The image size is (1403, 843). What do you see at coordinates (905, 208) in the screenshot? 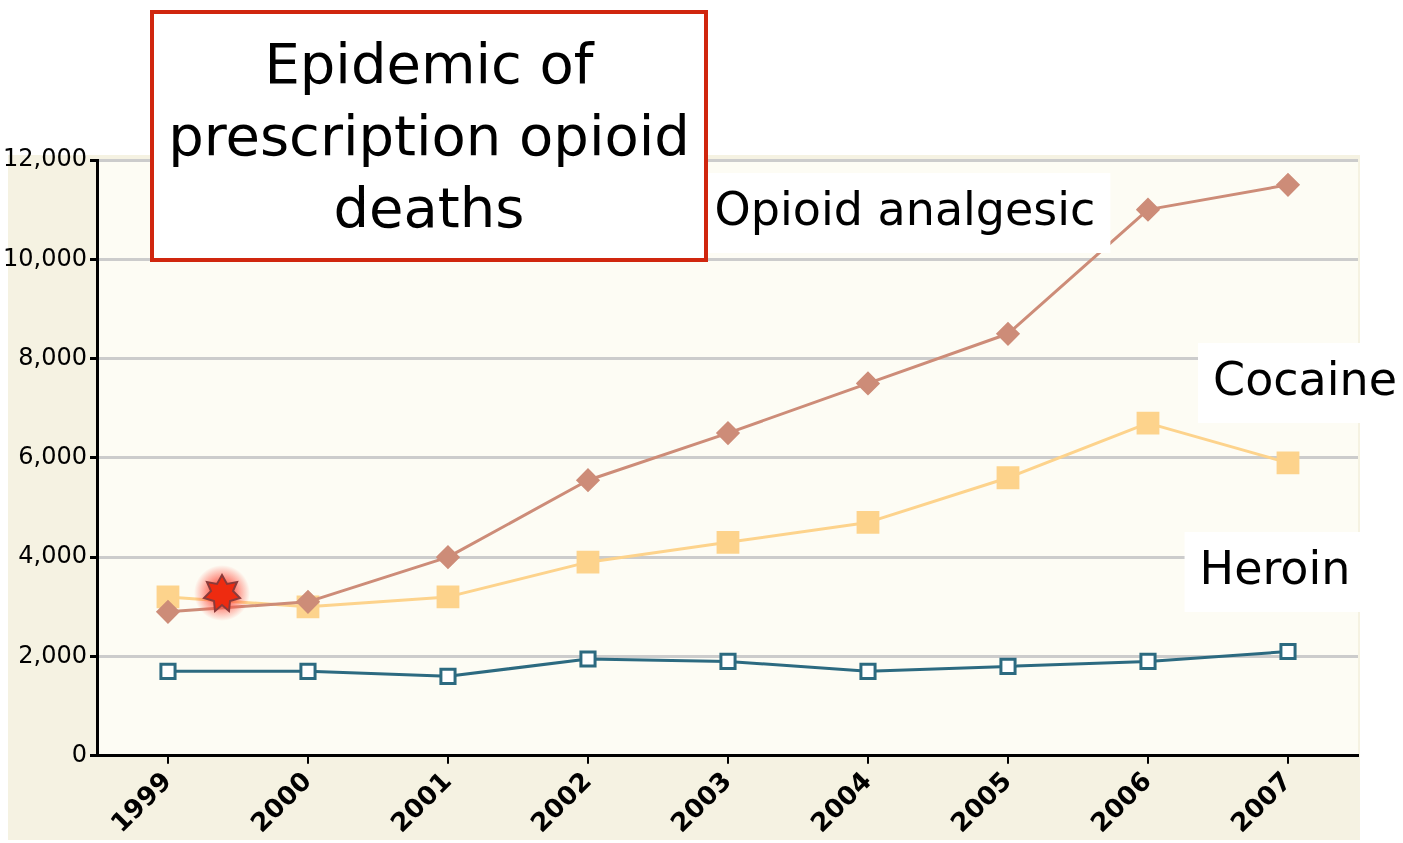
I see `series-label: Opioid analgesic` at bounding box center [905, 208].